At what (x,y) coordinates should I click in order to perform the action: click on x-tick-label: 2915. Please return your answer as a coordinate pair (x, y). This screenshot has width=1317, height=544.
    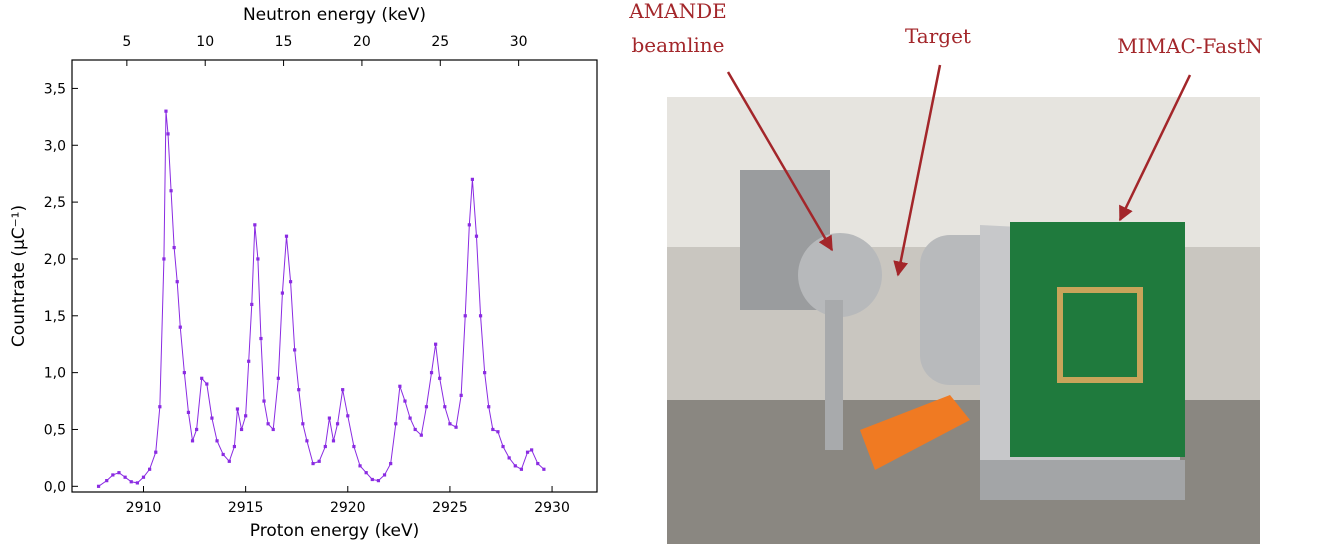
    Looking at the image, I should click on (246, 508).